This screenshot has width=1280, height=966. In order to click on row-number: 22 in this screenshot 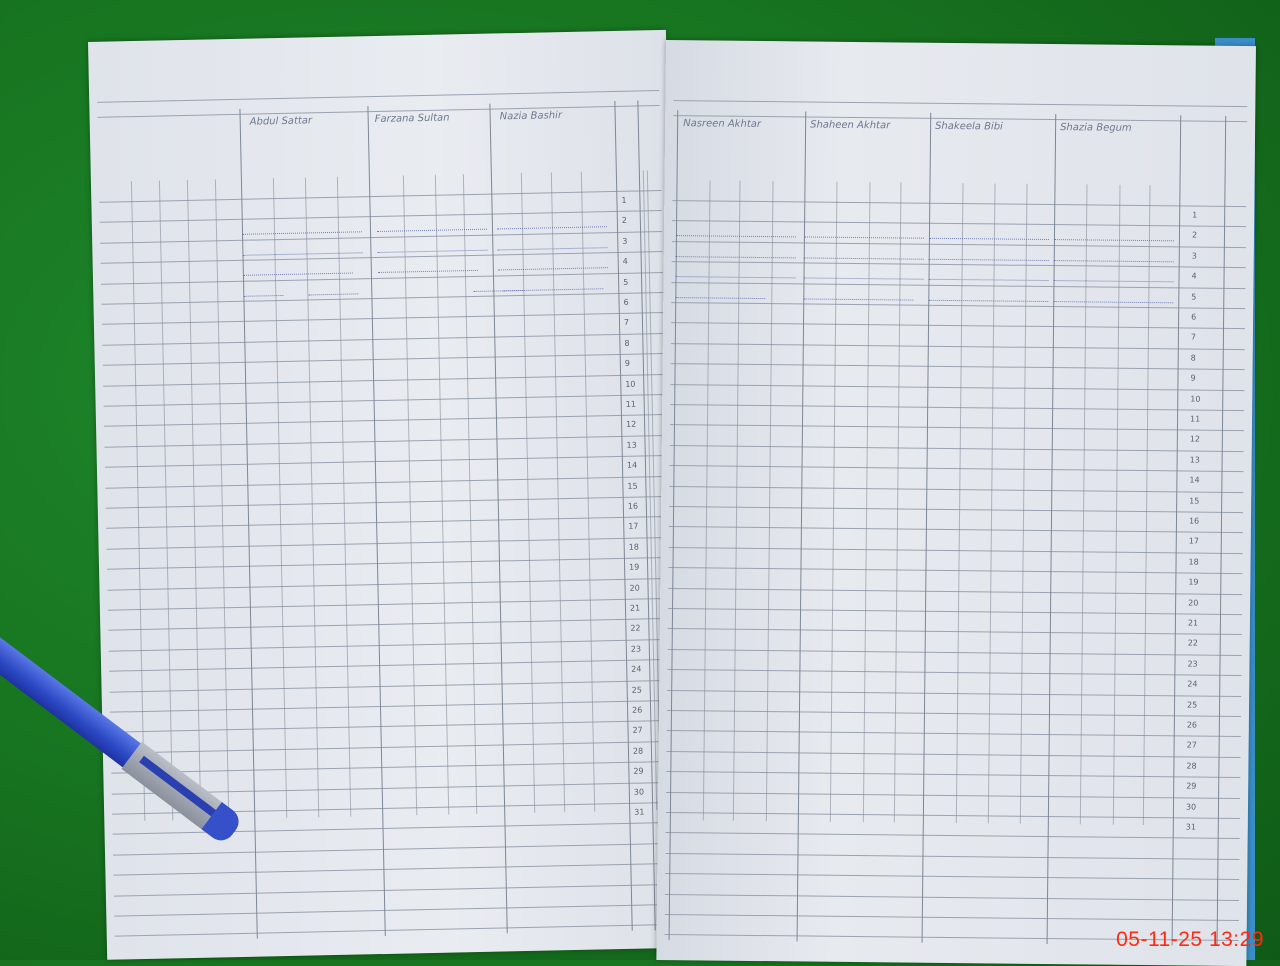, I will do `click(1192, 643)`.